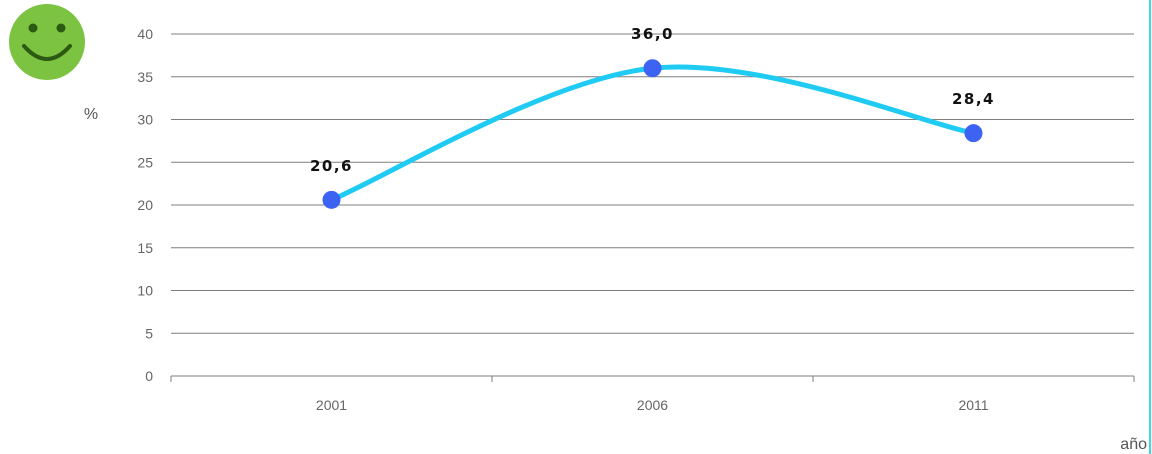  I want to click on x-tick-label: 2001, so click(331, 405).